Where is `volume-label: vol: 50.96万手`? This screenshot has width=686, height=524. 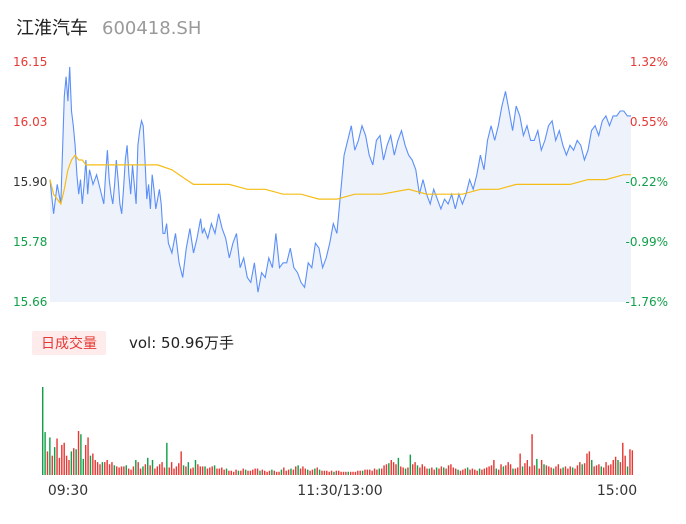 volume-label: vol: 50.96万手 is located at coordinates (181, 343).